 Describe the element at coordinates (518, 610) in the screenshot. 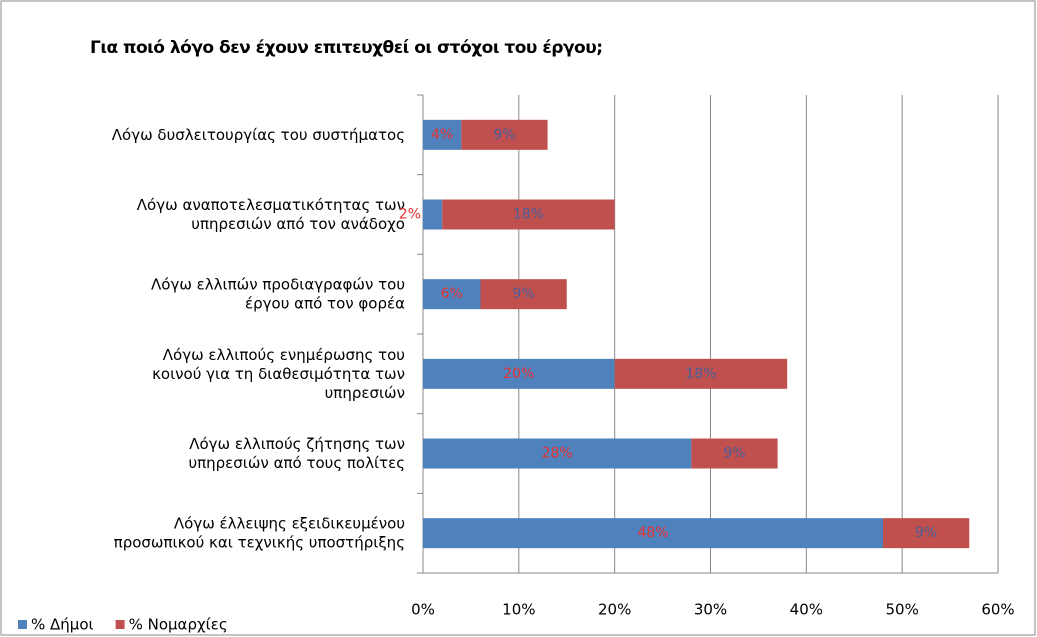

I see `x-tick-label: 10%` at that location.